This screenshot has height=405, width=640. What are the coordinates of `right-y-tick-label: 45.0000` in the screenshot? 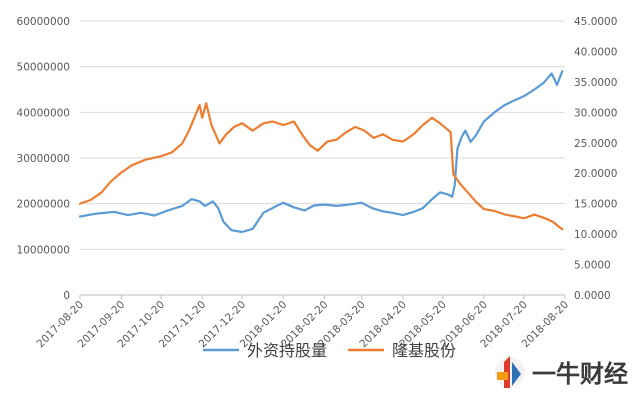 It's located at (595, 22).